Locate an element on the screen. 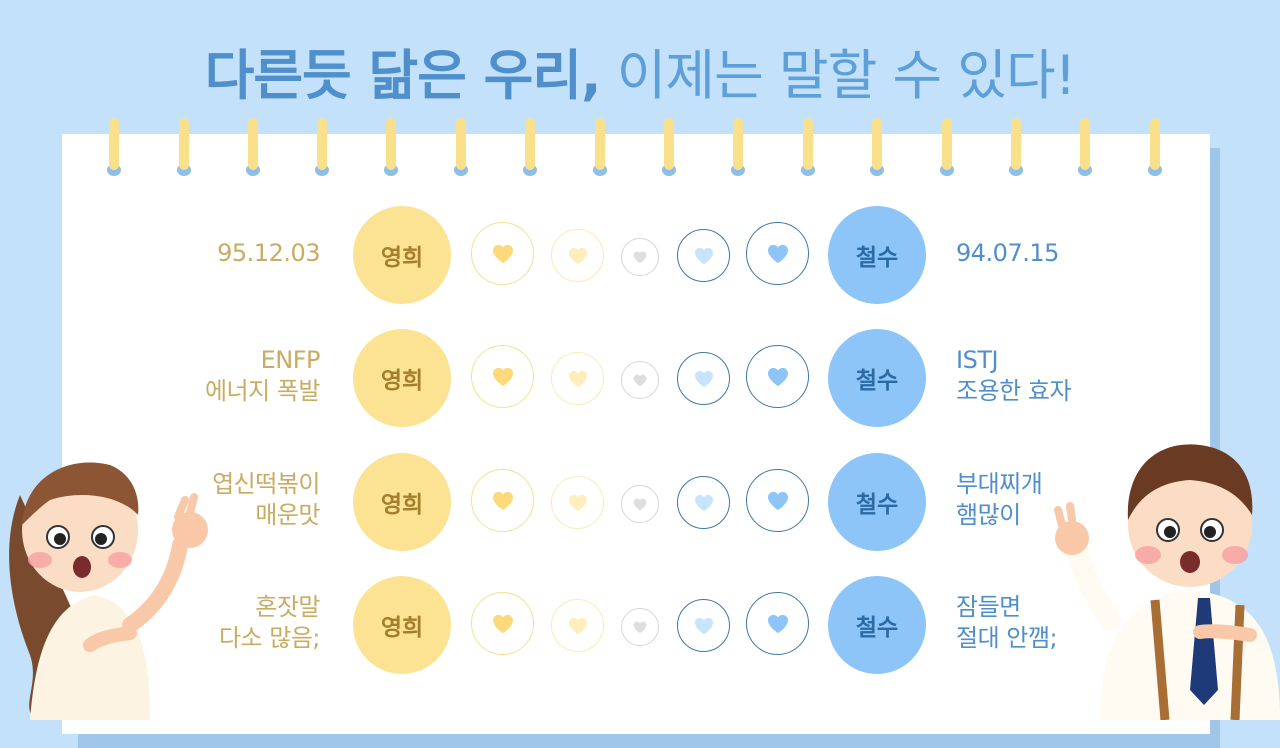 This screenshot has height=748, width=1280. left-label-line: 95.12.03 is located at coordinates (268, 253).